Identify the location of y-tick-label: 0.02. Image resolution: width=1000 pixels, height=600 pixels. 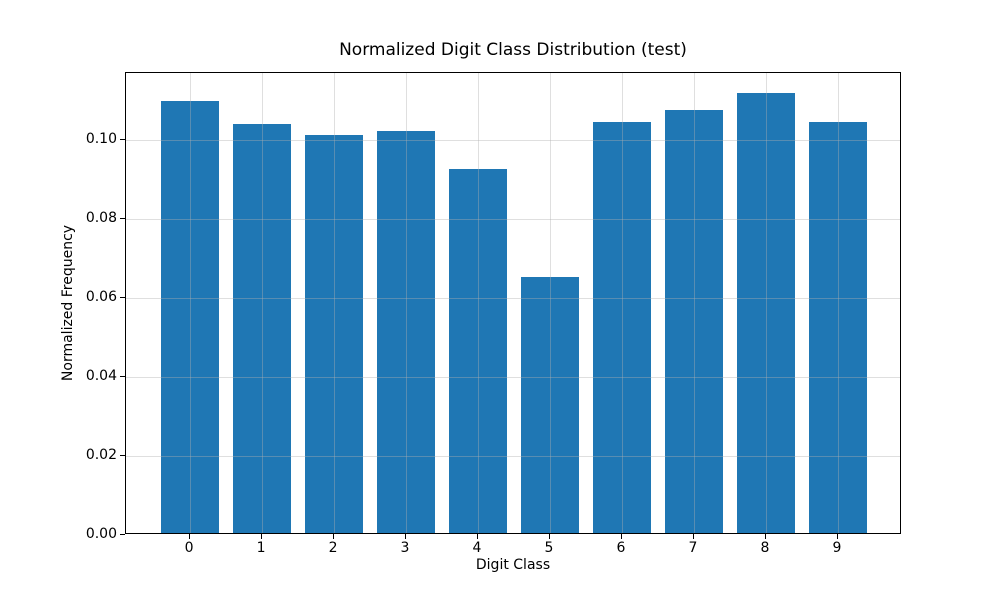
(101, 455).